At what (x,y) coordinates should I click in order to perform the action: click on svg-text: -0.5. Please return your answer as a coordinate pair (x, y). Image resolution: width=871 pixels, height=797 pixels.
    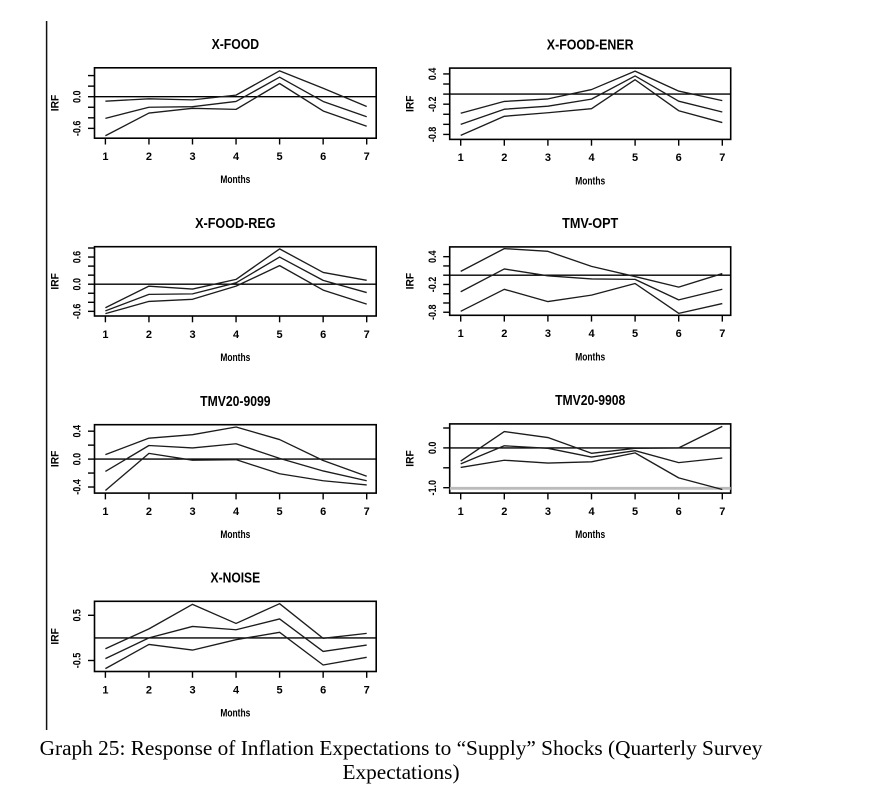
    Looking at the image, I should click on (78, 661).